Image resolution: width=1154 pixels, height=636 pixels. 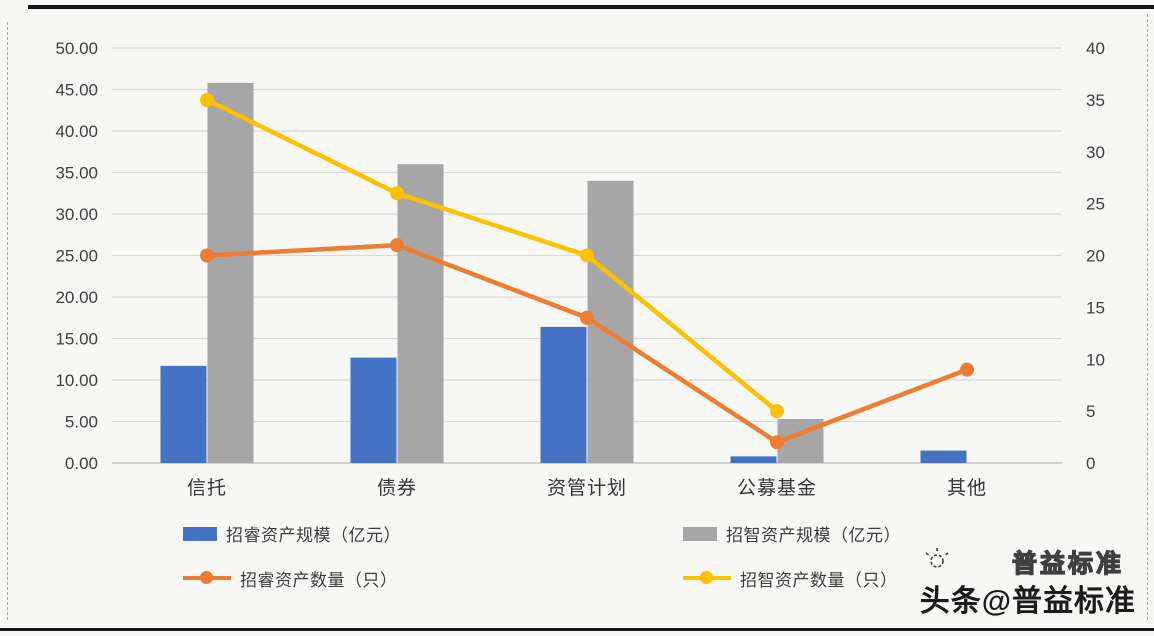 What do you see at coordinates (1095, 204) in the screenshot?
I see `svg-text: 25` at bounding box center [1095, 204].